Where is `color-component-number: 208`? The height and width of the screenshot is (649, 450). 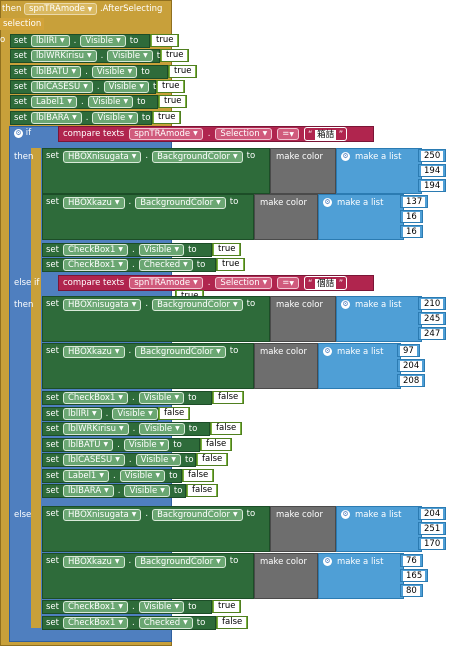
color-component-number: 208 is located at coordinates (411, 380).